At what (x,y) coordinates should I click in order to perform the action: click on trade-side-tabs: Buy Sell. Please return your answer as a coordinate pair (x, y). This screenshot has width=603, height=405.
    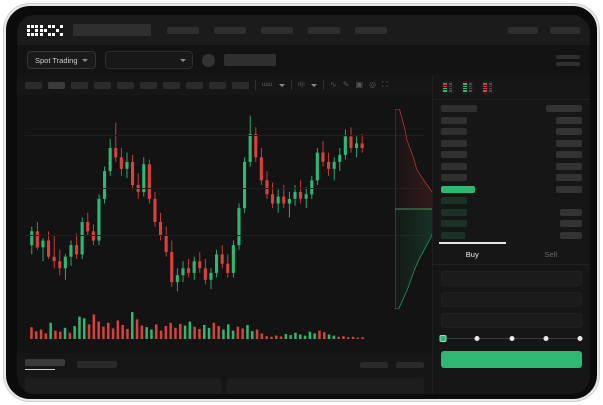
    Looking at the image, I should click on (511, 253).